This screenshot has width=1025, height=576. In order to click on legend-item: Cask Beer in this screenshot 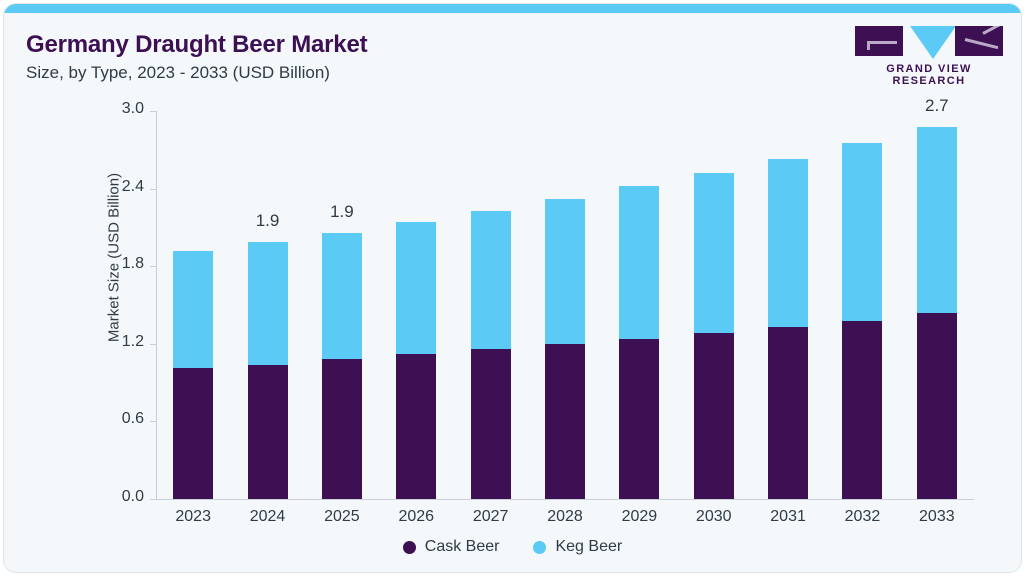, I will do `click(451, 547)`.